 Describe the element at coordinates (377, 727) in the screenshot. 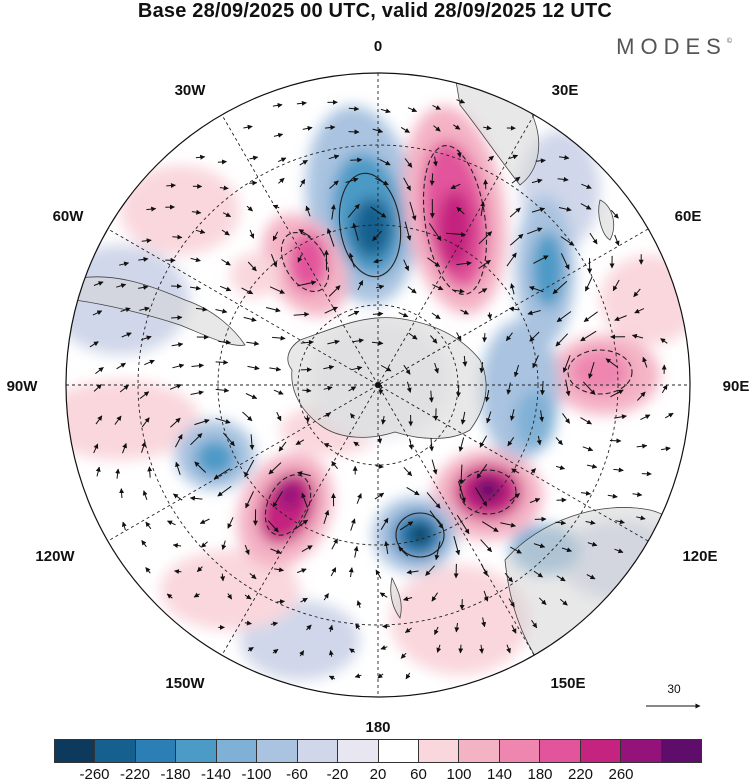

I see `lon-label-180: 180` at that location.